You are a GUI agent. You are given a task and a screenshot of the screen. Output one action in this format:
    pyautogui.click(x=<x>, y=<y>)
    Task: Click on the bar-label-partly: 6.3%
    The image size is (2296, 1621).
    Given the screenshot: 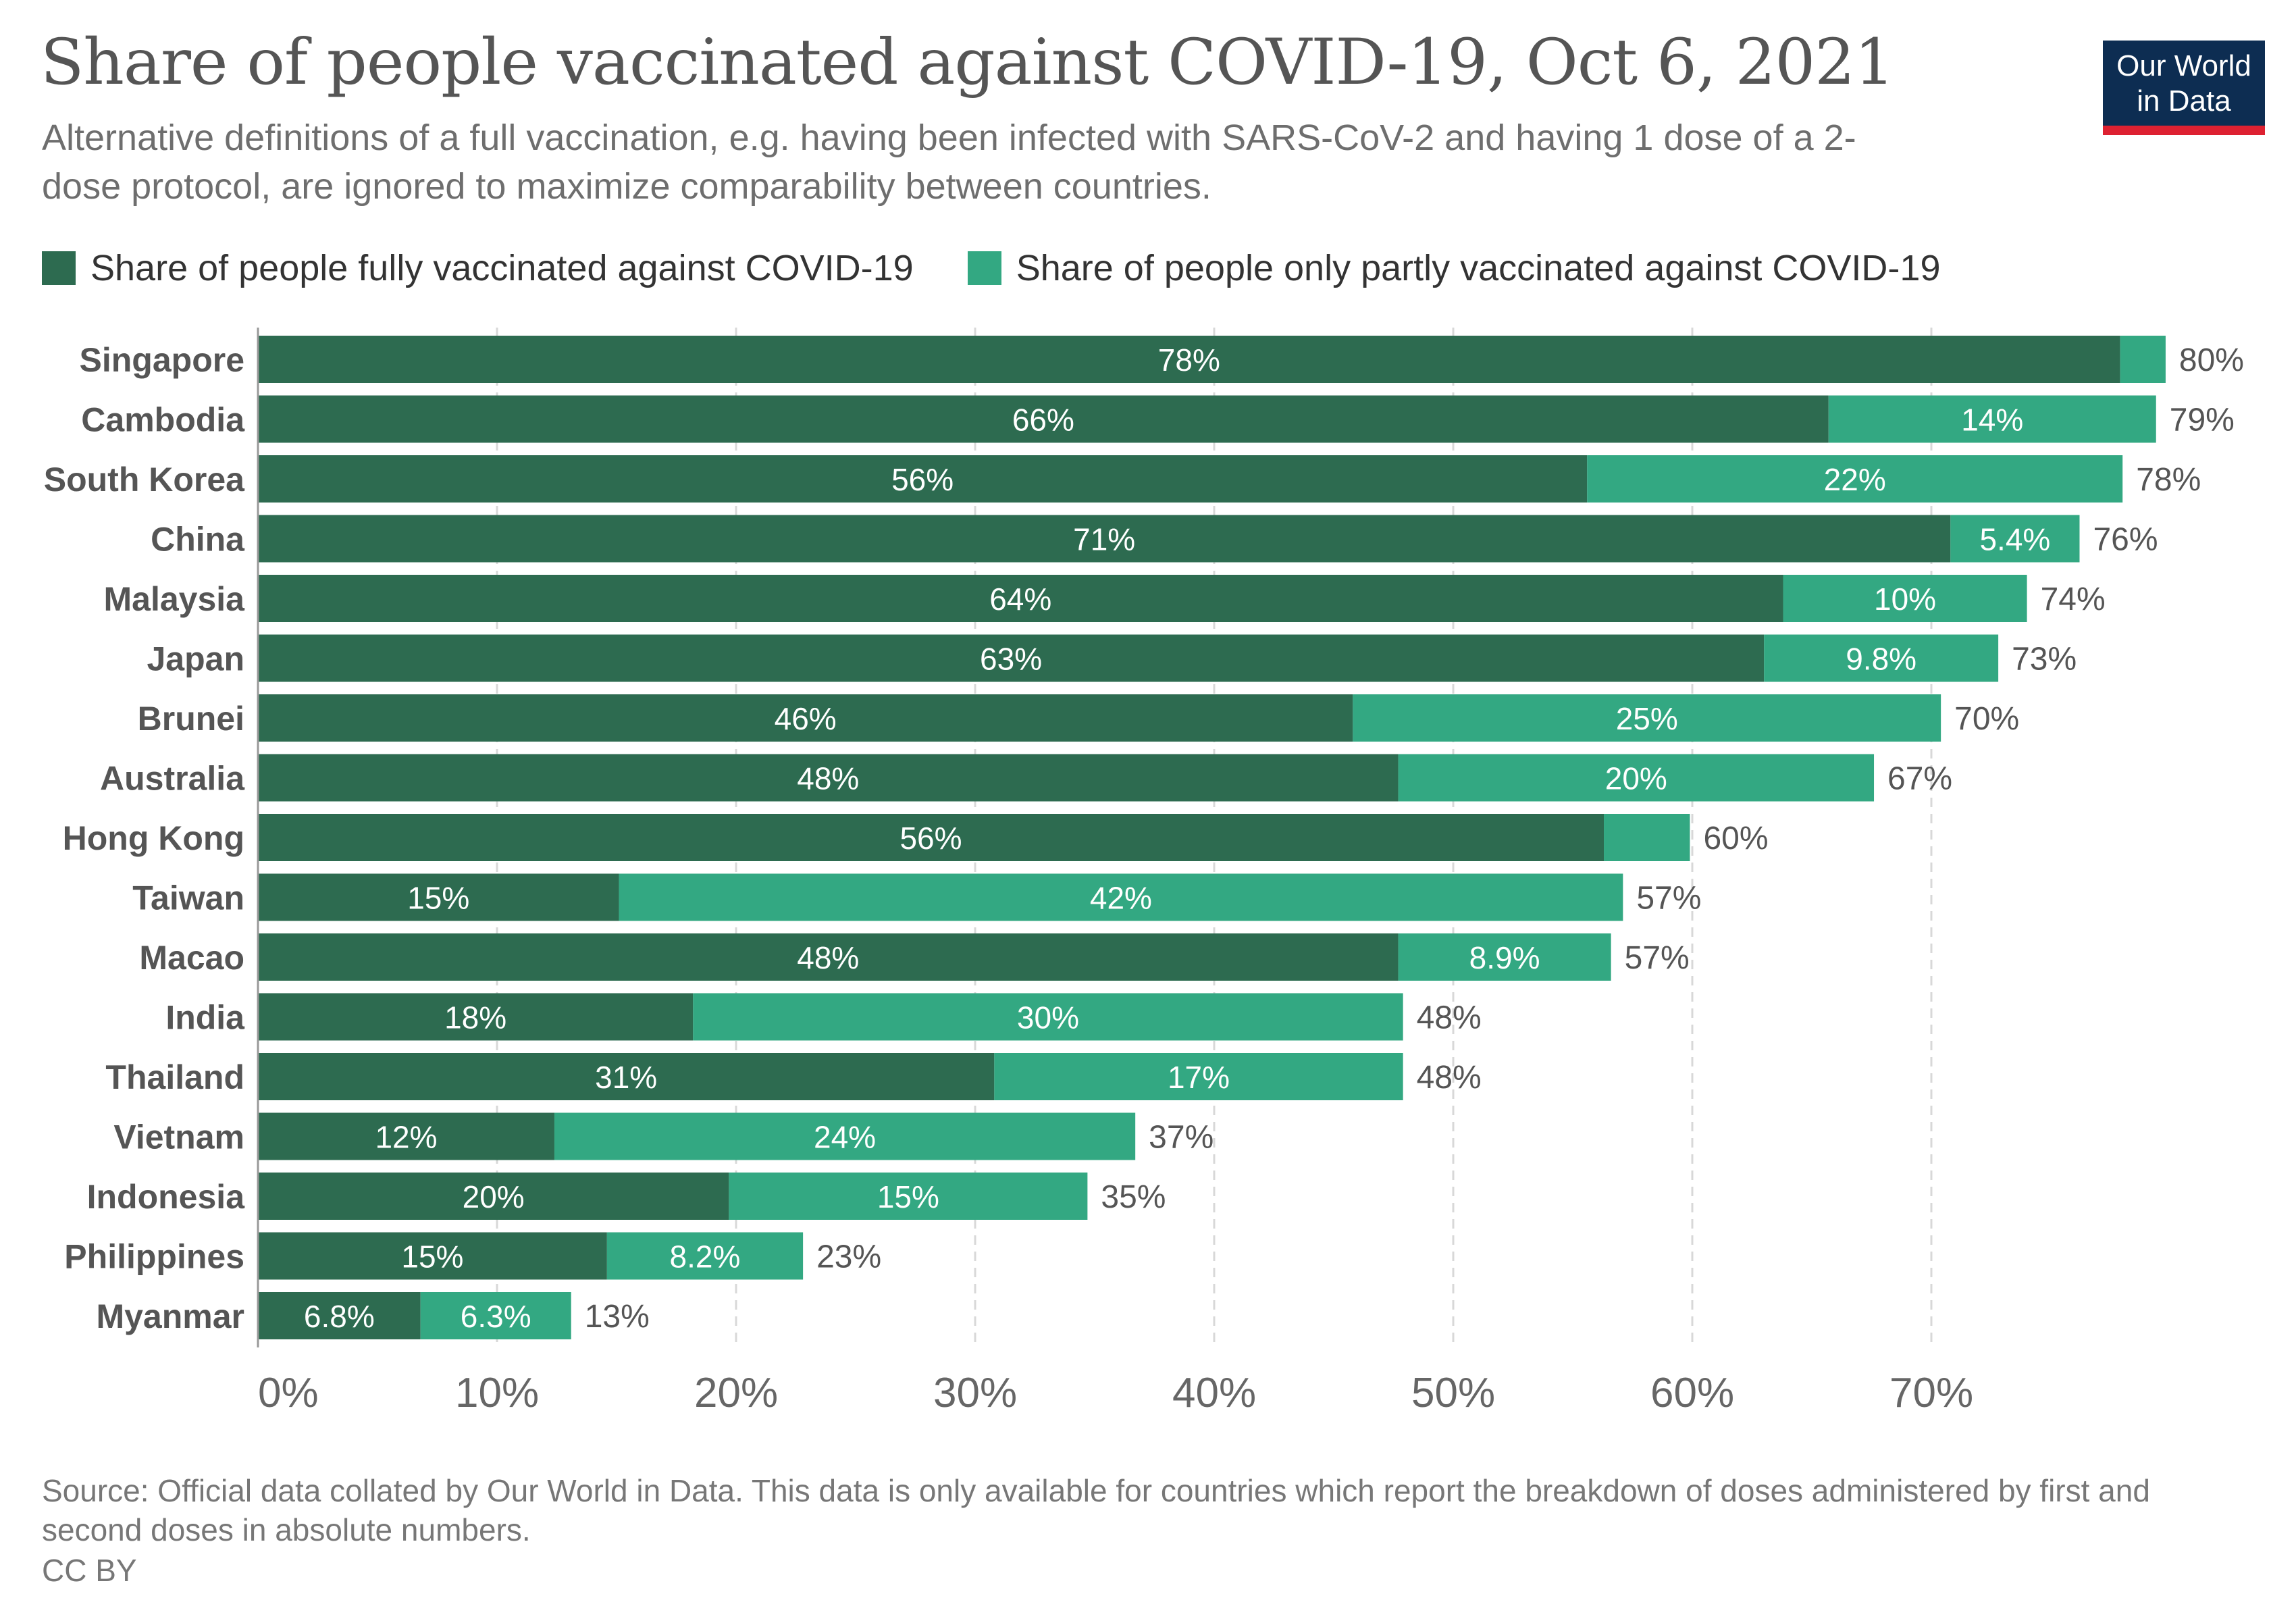 What is the action you would take?
    pyautogui.click(x=496, y=1316)
    